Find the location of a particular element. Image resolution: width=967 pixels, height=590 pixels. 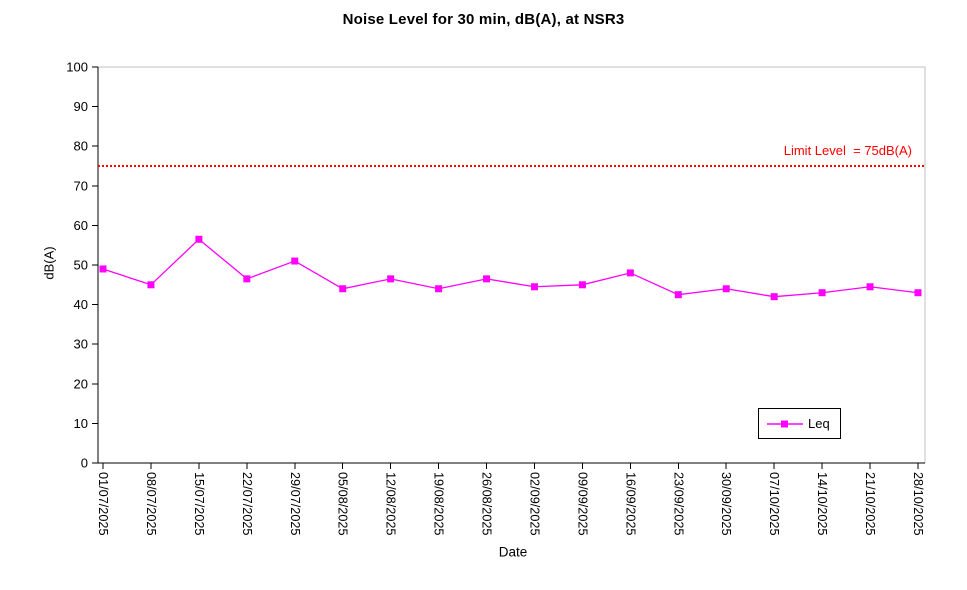

y-tick-label: 10 is located at coordinates (81, 423).